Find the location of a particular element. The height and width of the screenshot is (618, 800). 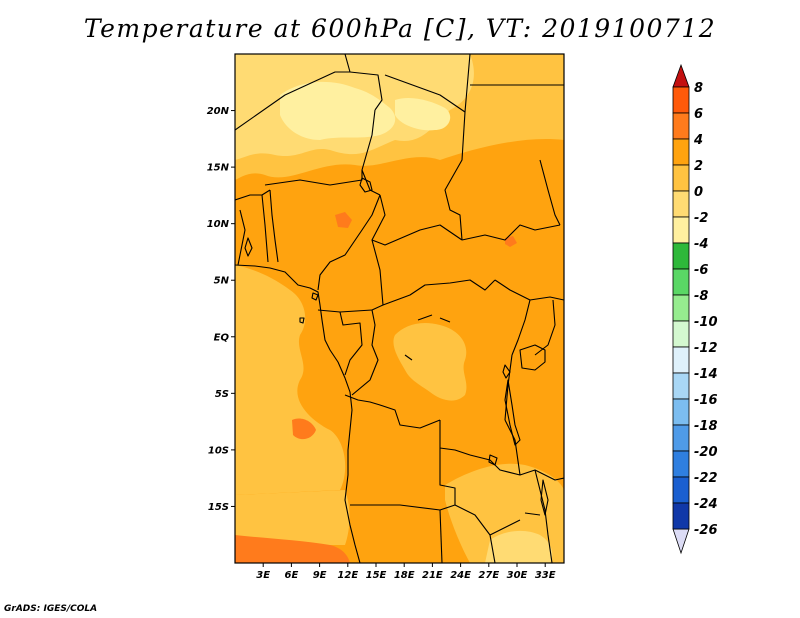

border-angola-namibia is located at coordinates (403, 507).